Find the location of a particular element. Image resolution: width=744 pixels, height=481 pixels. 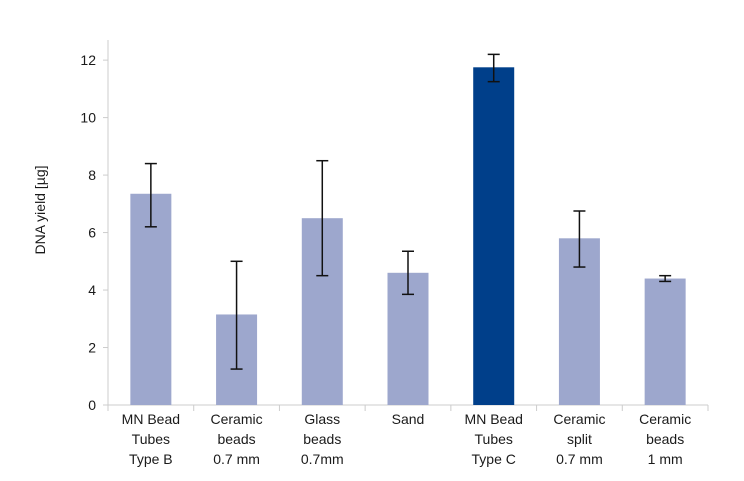

y-tick-label: 4 is located at coordinates (92, 290).